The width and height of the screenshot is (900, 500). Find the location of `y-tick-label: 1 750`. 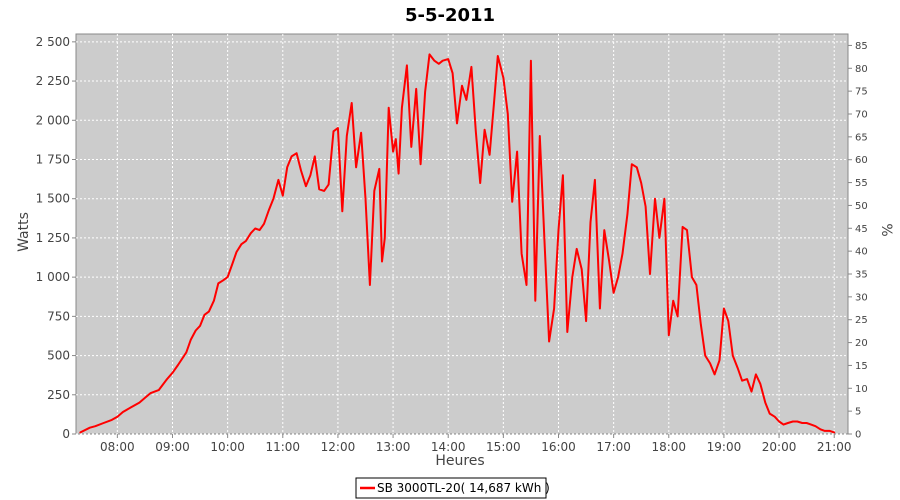

y-tick-label: 1 750 is located at coordinates (53, 159).